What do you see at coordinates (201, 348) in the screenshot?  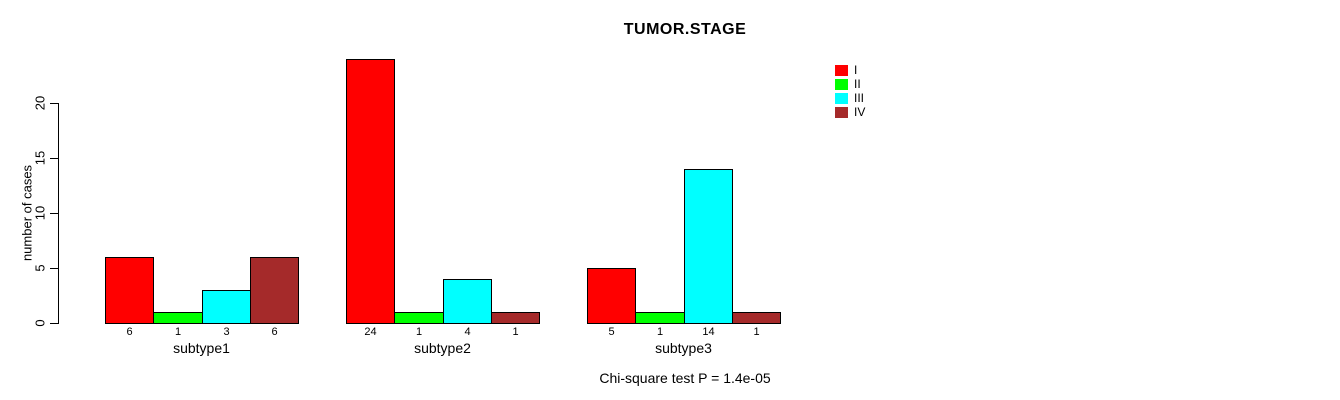 I see `group-label-subtype1: subtype1` at bounding box center [201, 348].